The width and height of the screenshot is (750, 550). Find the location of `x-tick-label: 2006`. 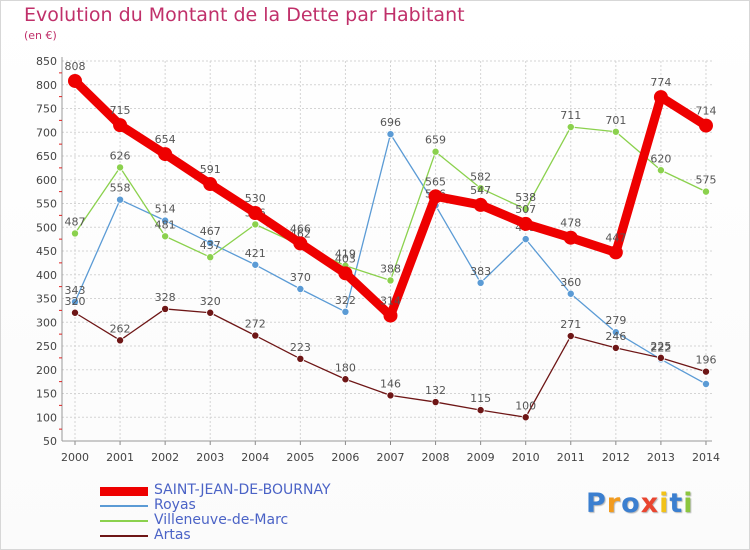

x-tick-label: 2006 is located at coordinates (345, 457).